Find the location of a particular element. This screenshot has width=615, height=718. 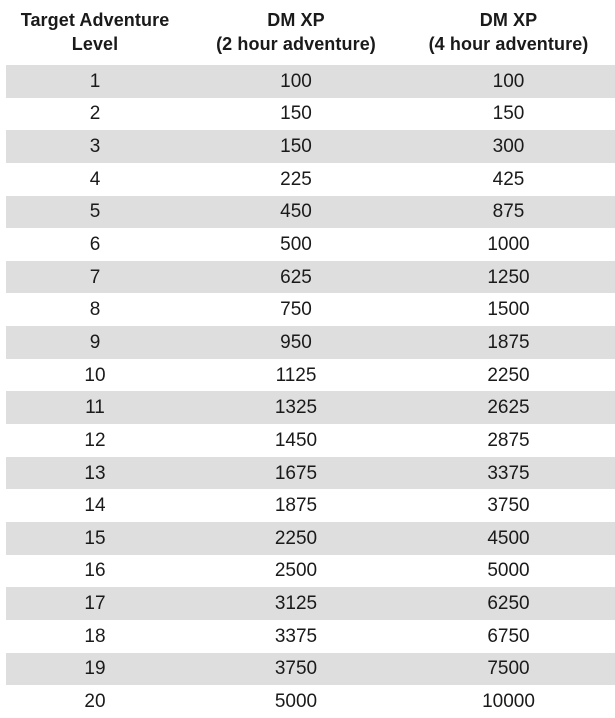

xp-2hr-cell: 100 is located at coordinates (296, 81).